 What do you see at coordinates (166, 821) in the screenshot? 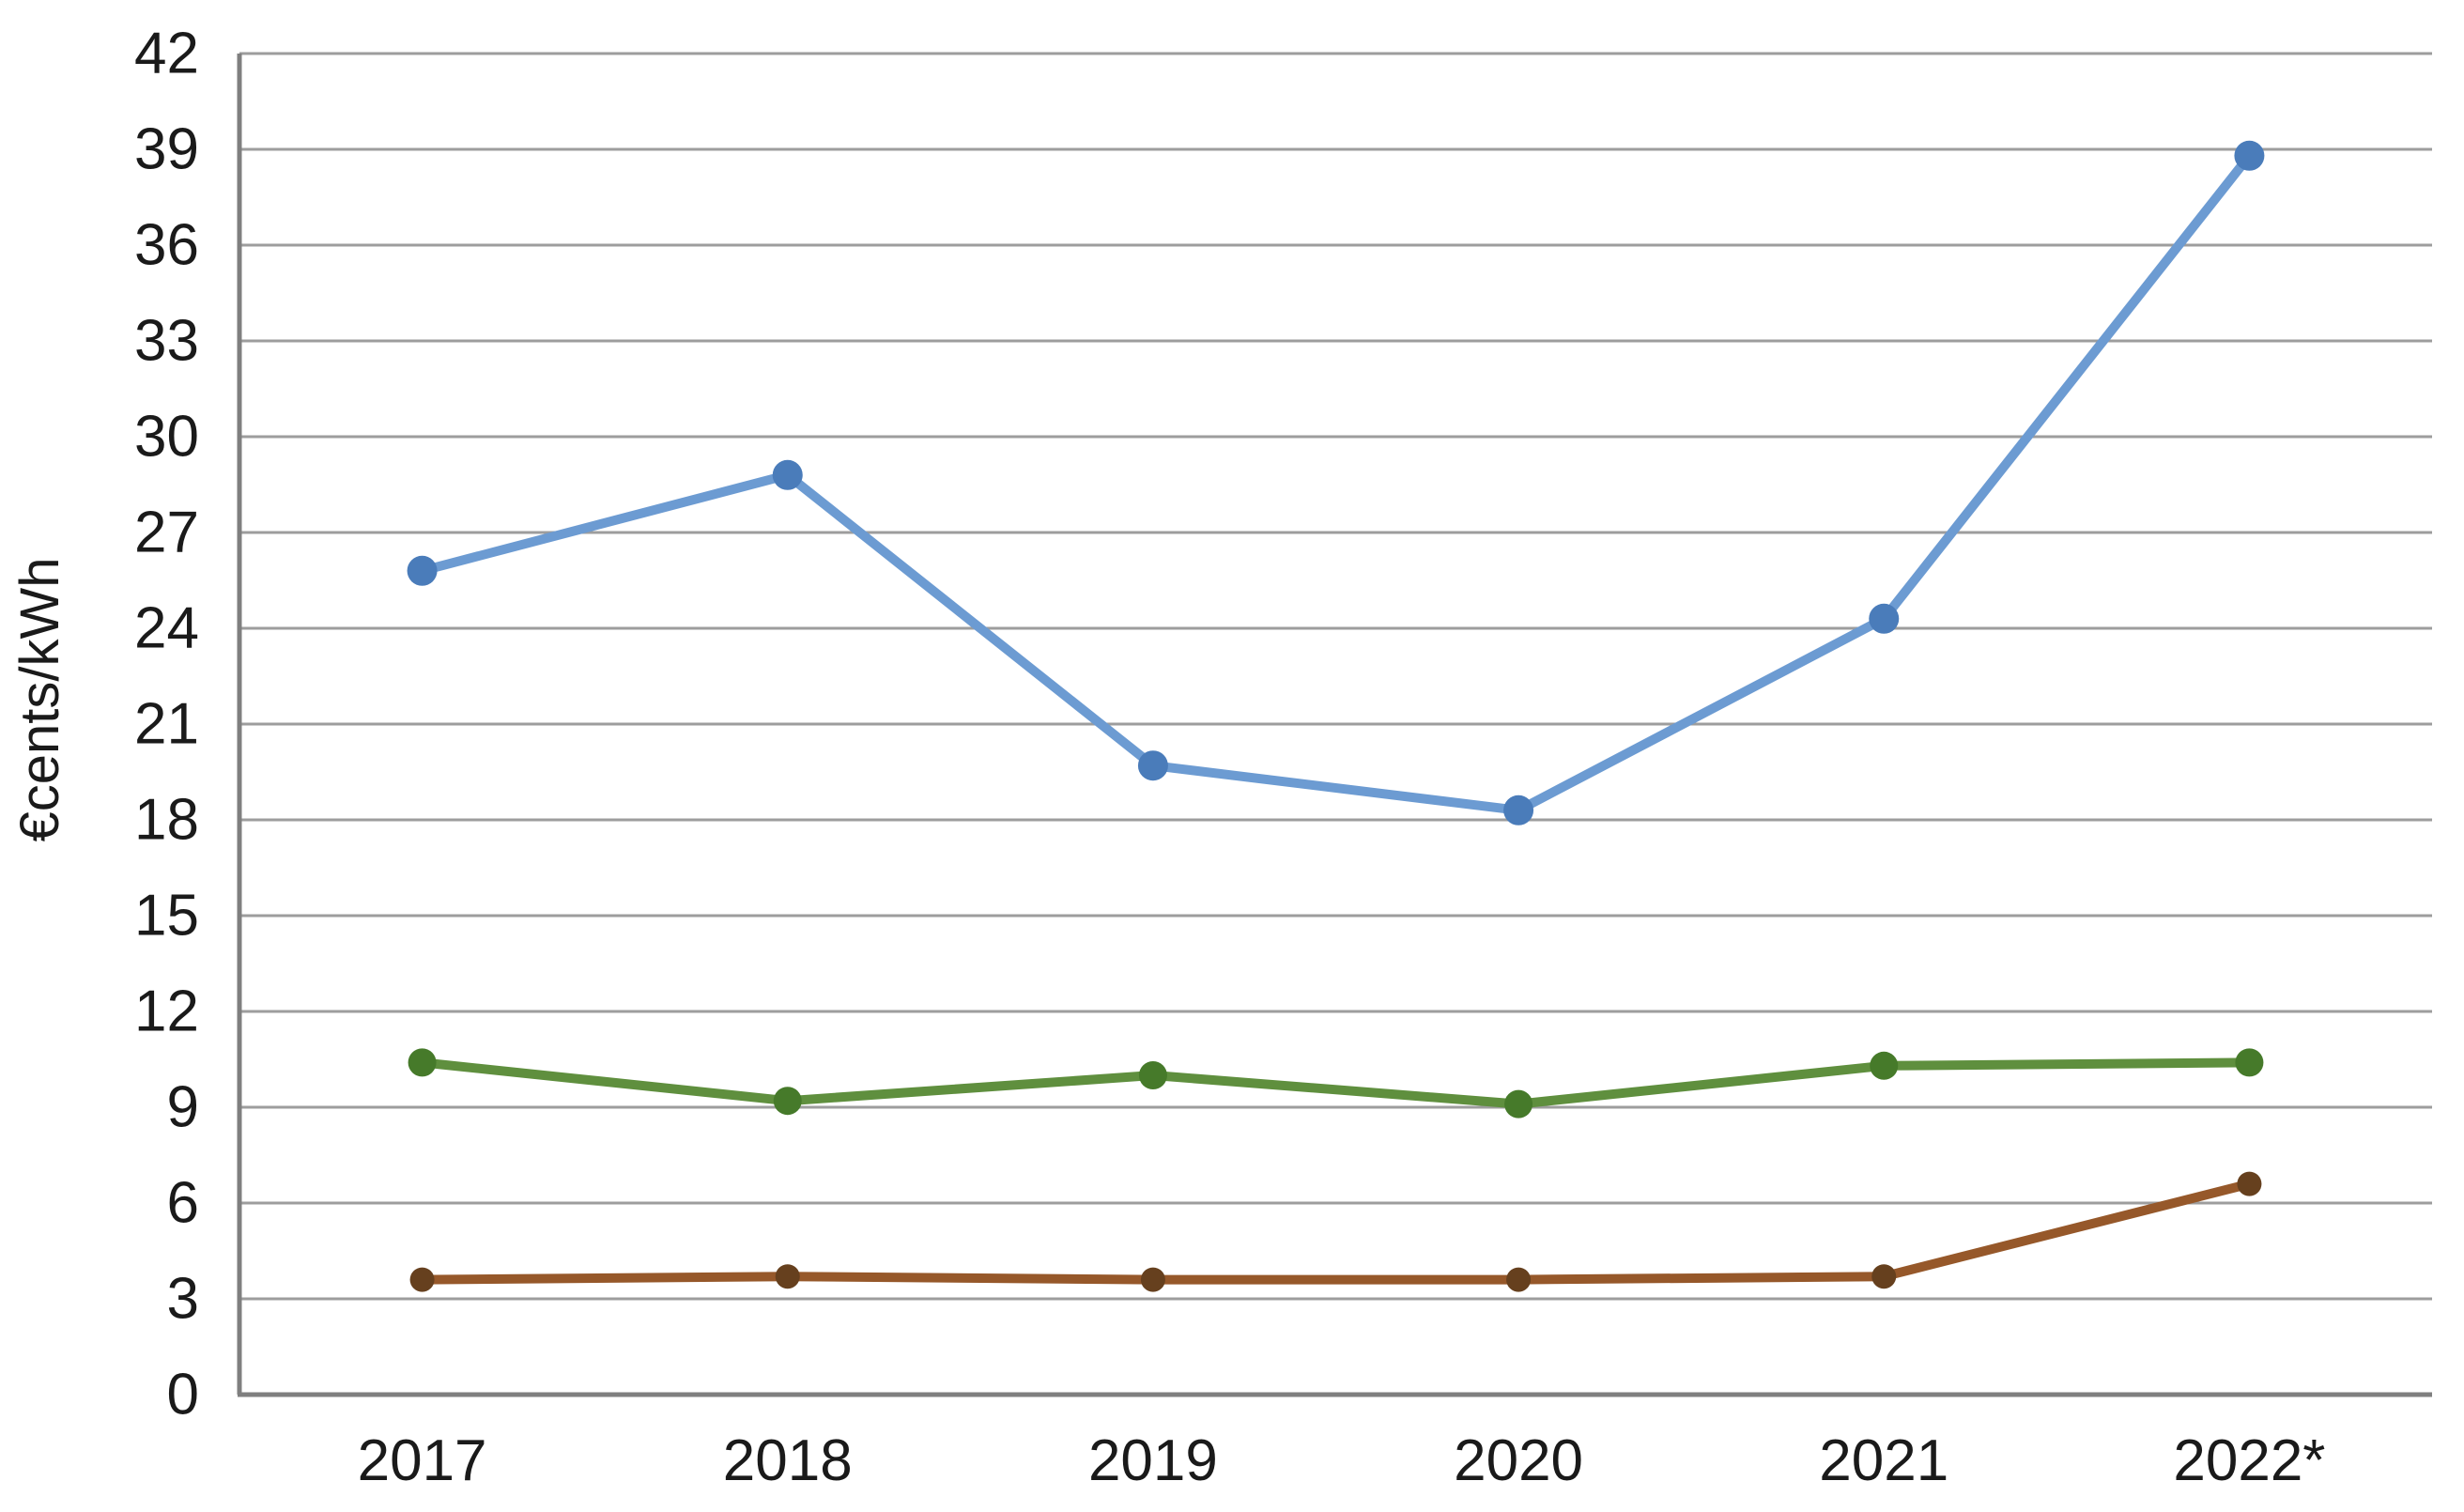
I see `y-tick-label: 18` at bounding box center [166, 821].